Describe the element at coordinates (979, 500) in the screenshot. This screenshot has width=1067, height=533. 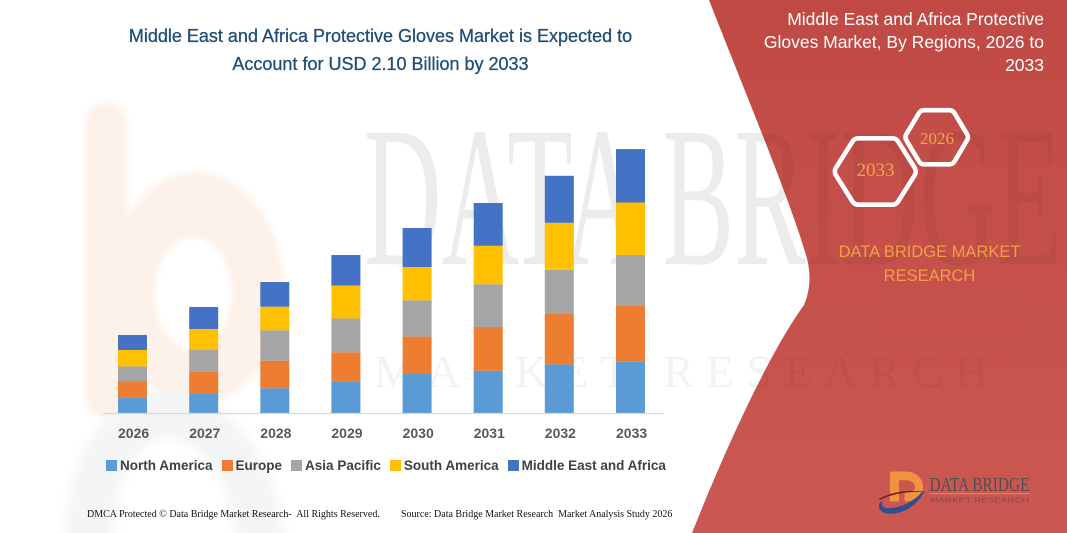
I see `svg-text: MARKET RESEARCH` at that location.